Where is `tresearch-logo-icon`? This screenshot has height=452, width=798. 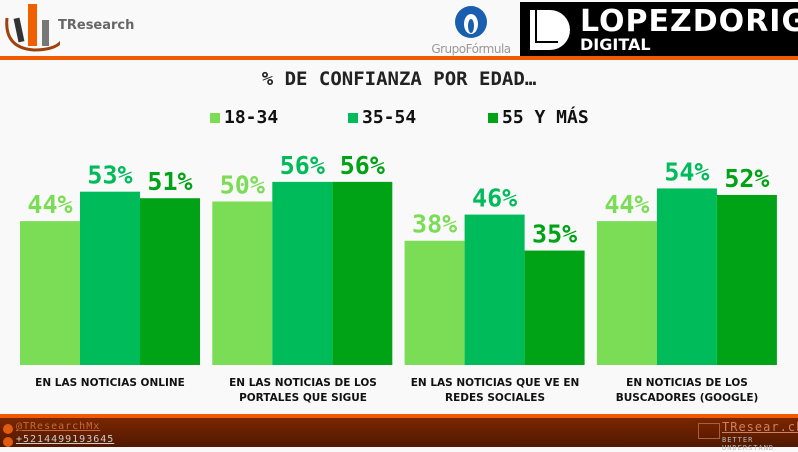
tresearch-logo-icon is located at coordinates (32, 28).